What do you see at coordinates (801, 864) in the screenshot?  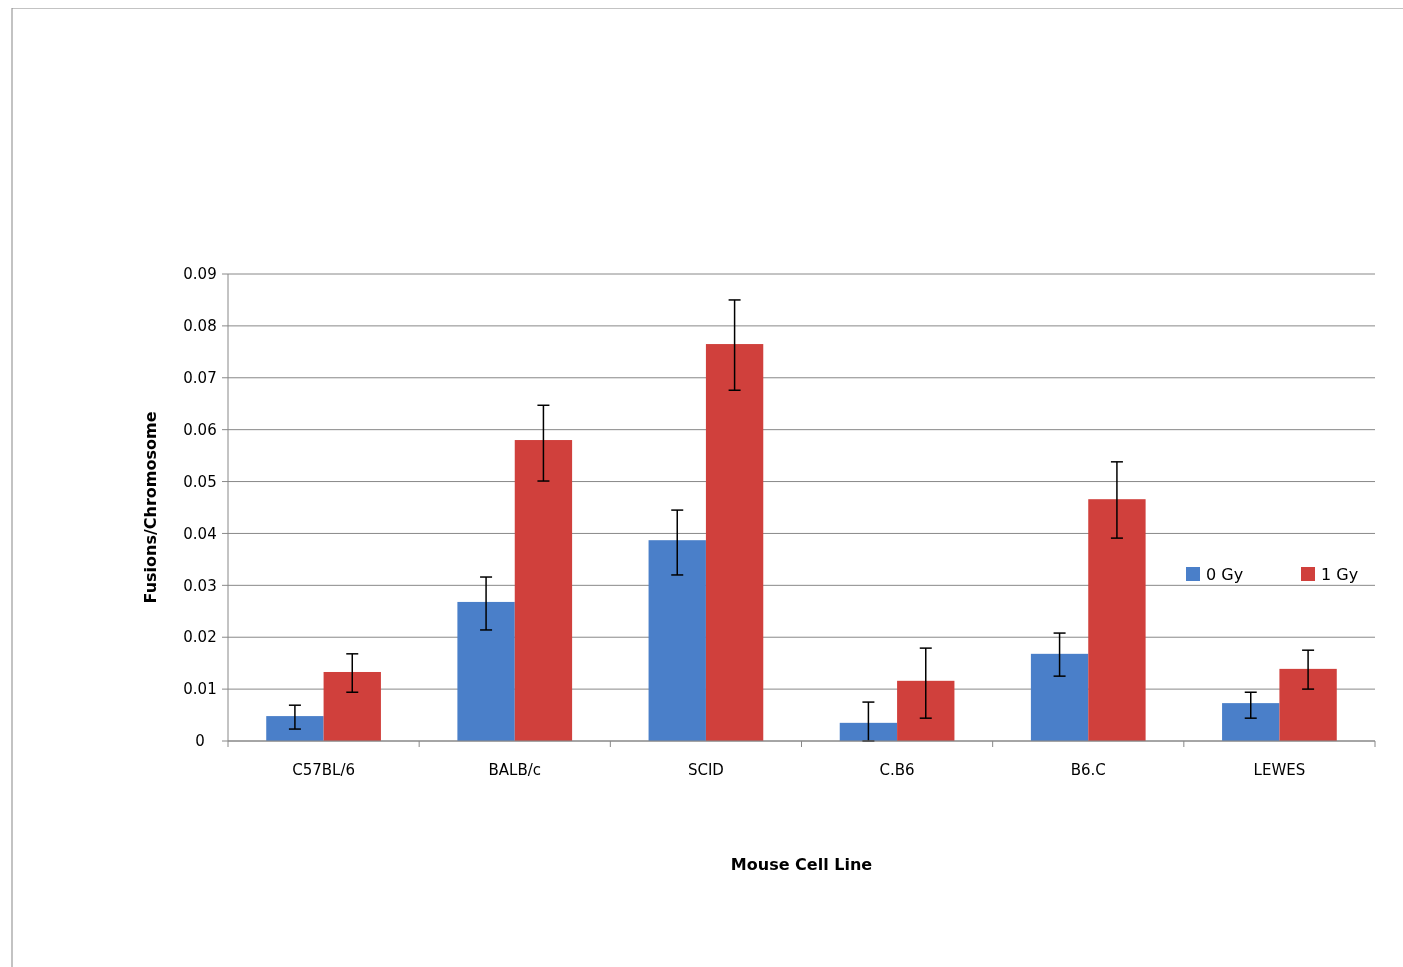 I see `x-axis-title: Mouse Cell Line` at bounding box center [801, 864].